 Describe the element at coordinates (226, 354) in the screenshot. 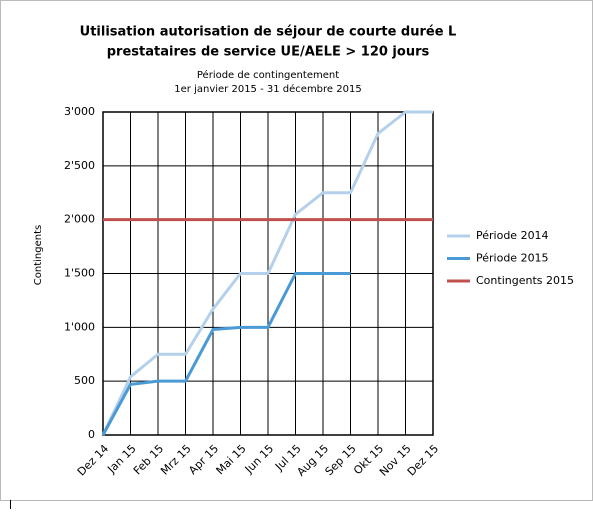

I see `series-line` at that location.